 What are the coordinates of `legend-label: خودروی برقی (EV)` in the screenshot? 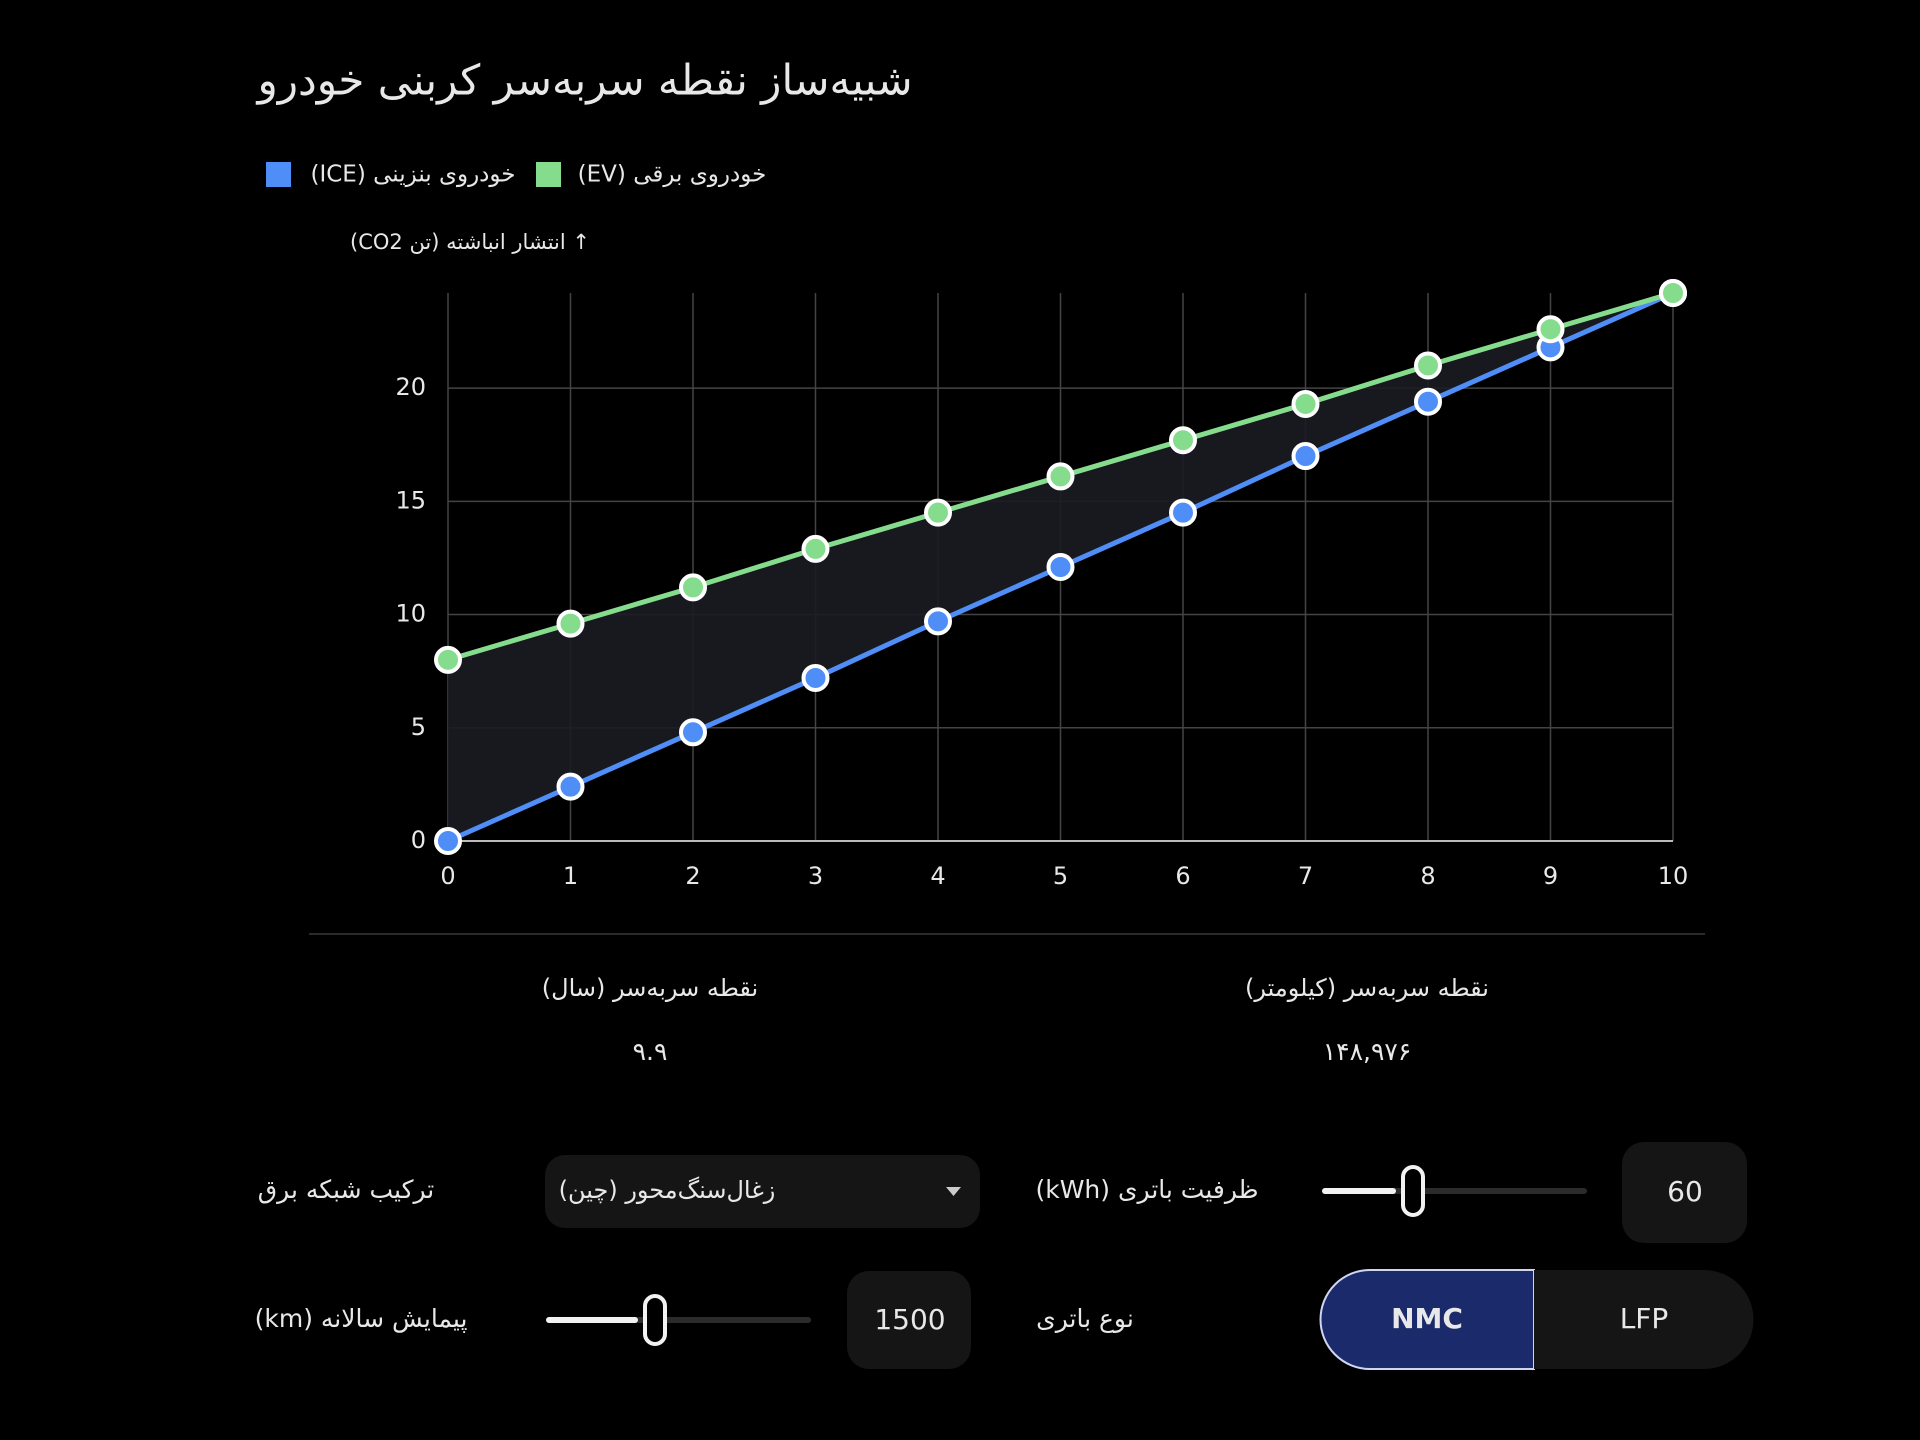 It's located at (672, 175).